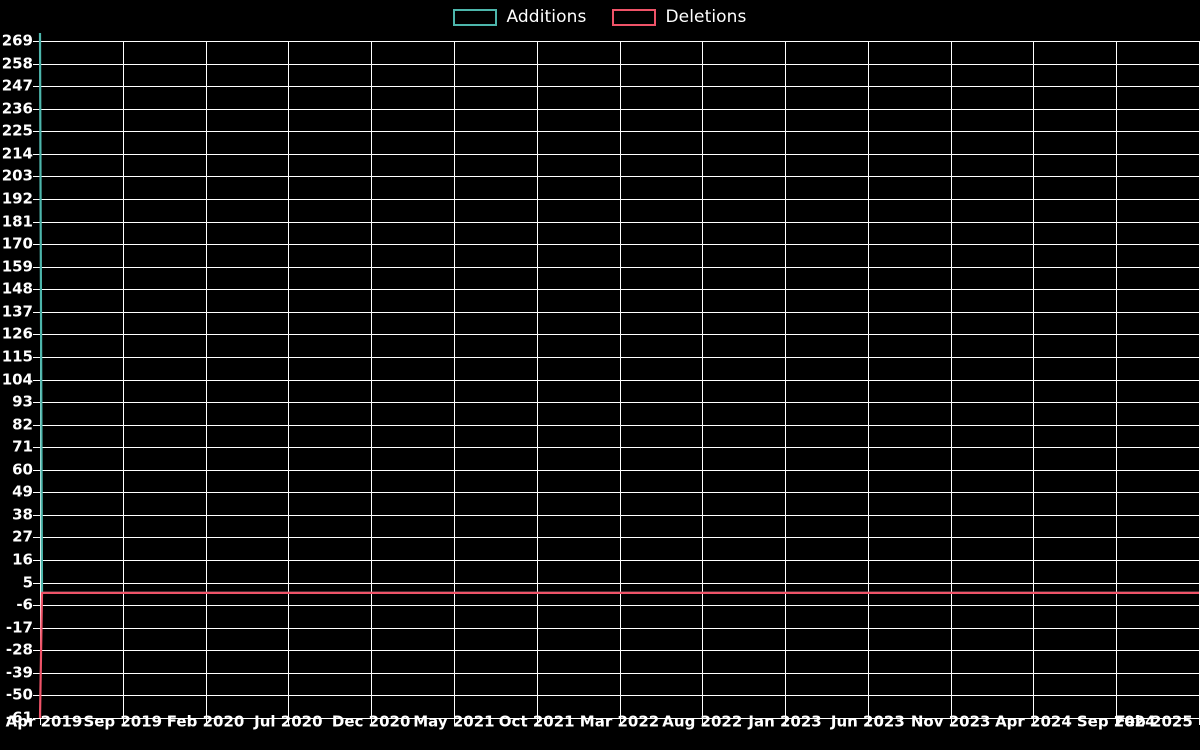  Describe the element at coordinates (22, 469) in the screenshot. I see `y-axis-tick-label: 60` at that location.